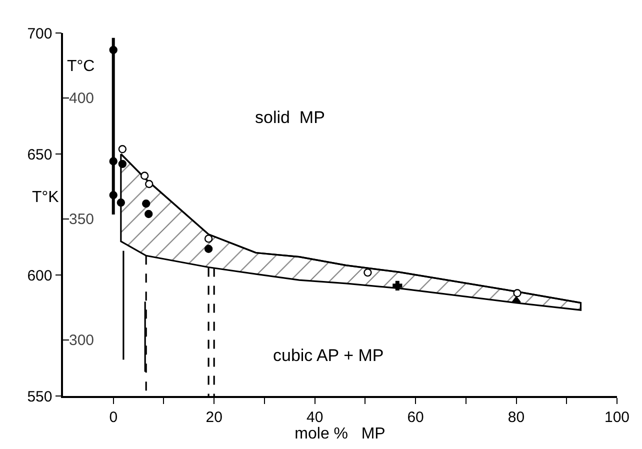 The width and height of the screenshot is (642, 449). Describe the element at coordinates (81, 341) in the screenshot. I see `y2-tick-label: 300` at that location.